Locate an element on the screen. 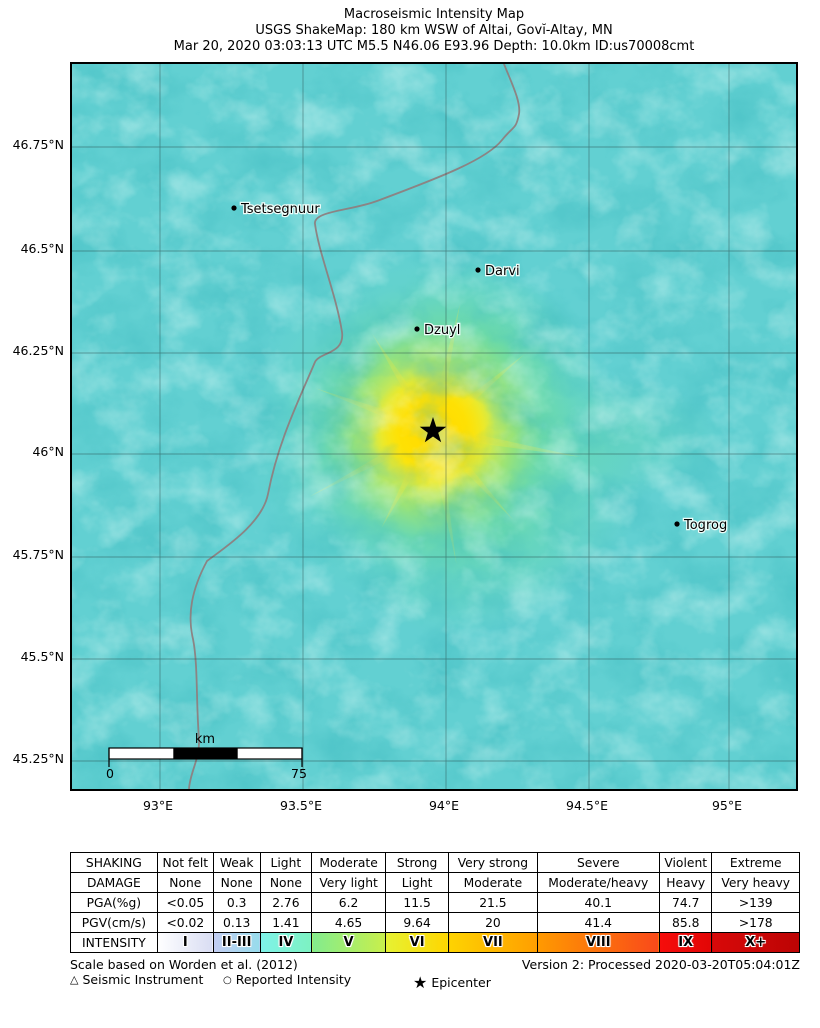 The width and height of the screenshot is (820, 1028). cell: Moderate/heavy is located at coordinates (598, 882).